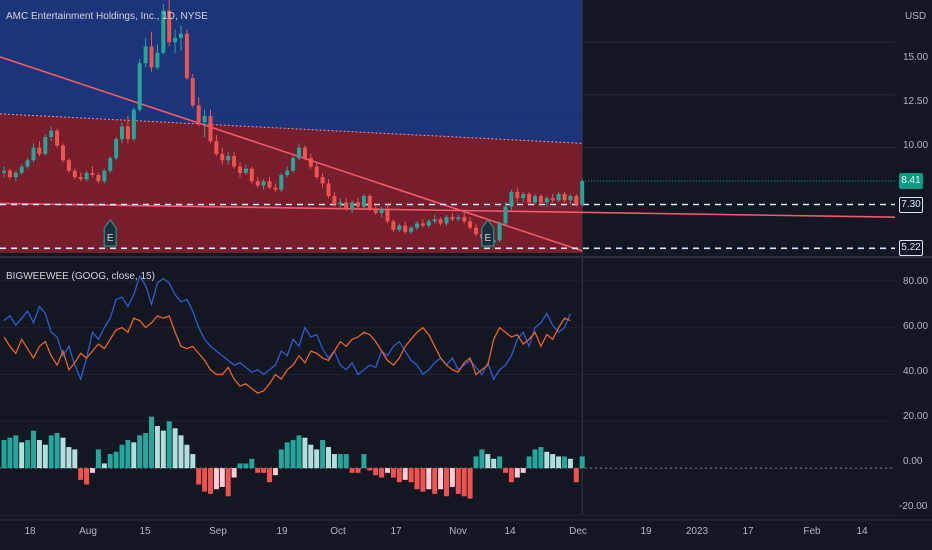 The width and height of the screenshot is (932, 550). Describe the element at coordinates (110, 238) in the screenshot. I see `earnings-marker-label: E` at that location.